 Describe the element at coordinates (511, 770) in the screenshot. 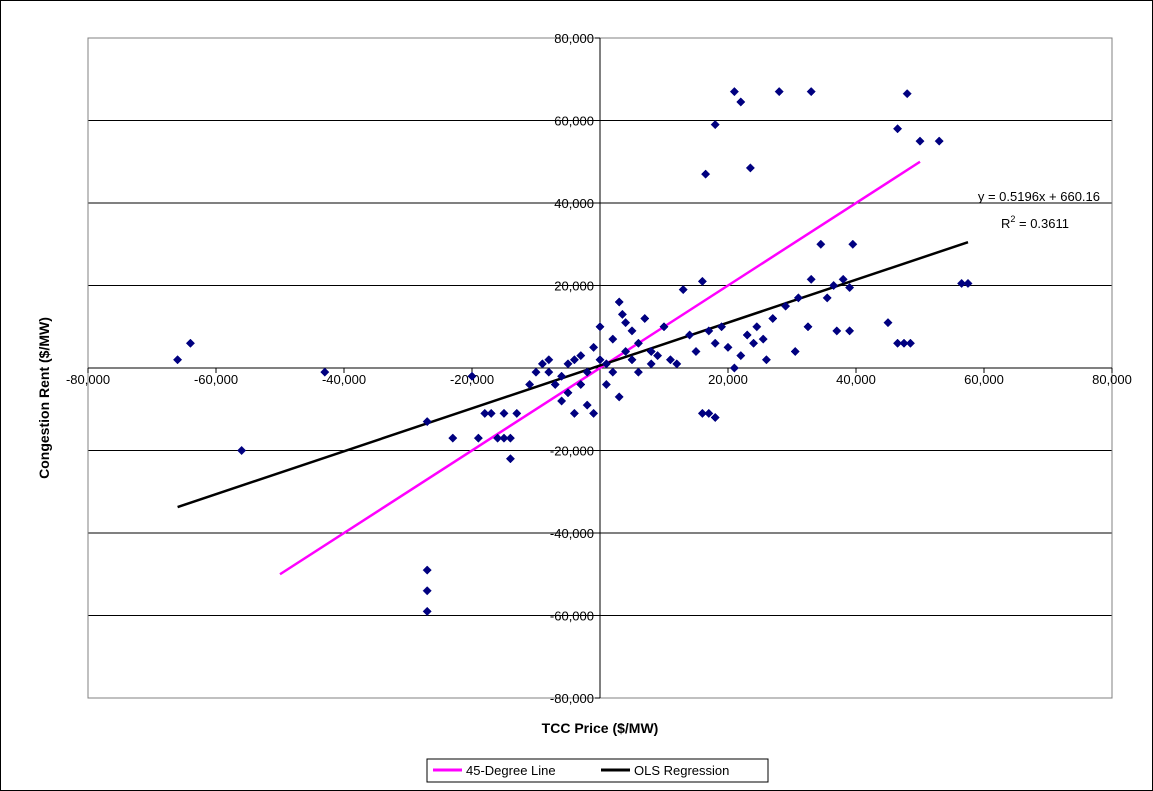

I see `legend-label-45-degree: 45-Degree Line` at that location.